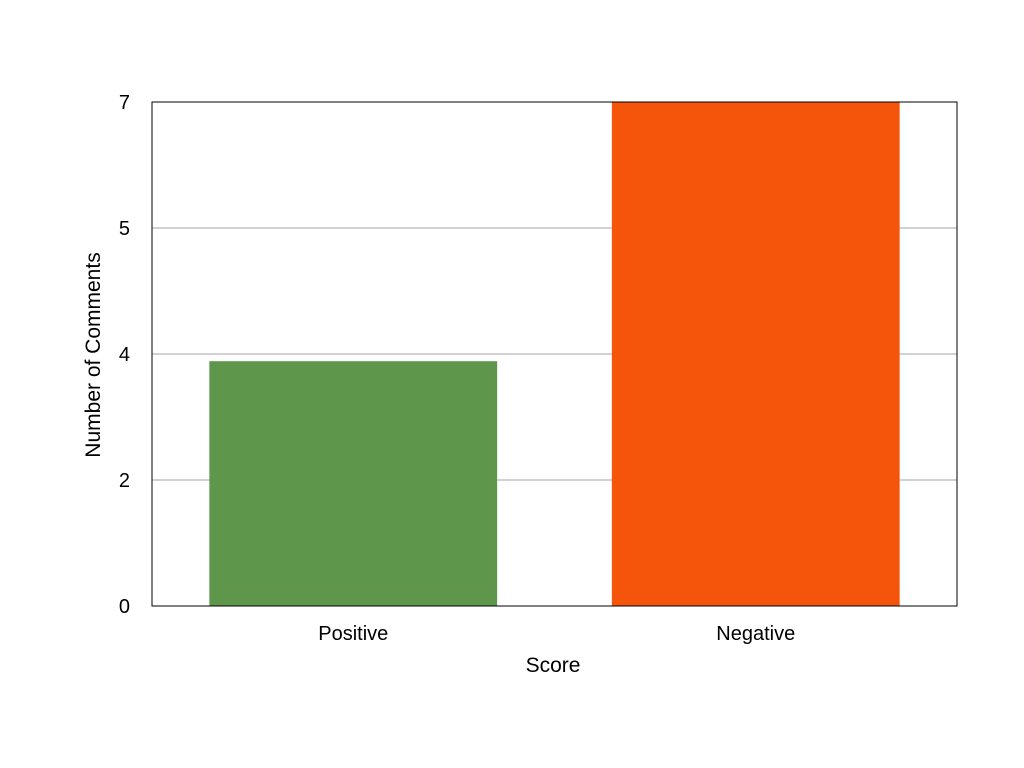 The height and width of the screenshot is (768, 1024). What do you see at coordinates (353, 634) in the screenshot?
I see `x-tick-label: Positive` at bounding box center [353, 634].